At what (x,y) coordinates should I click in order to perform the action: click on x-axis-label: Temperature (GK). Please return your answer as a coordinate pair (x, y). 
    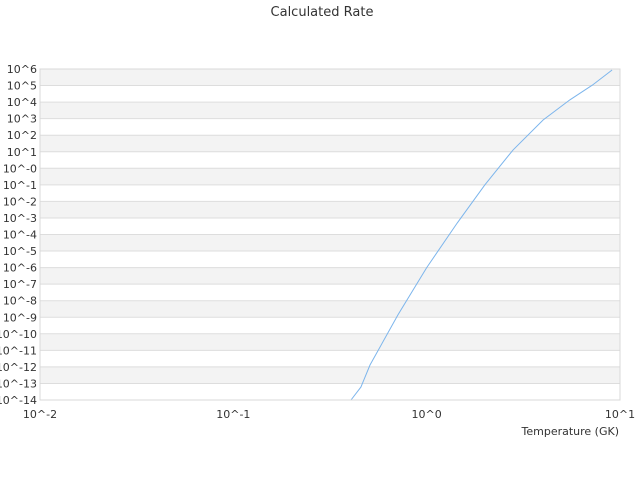
    Looking at the image, I should click on (570, 431).